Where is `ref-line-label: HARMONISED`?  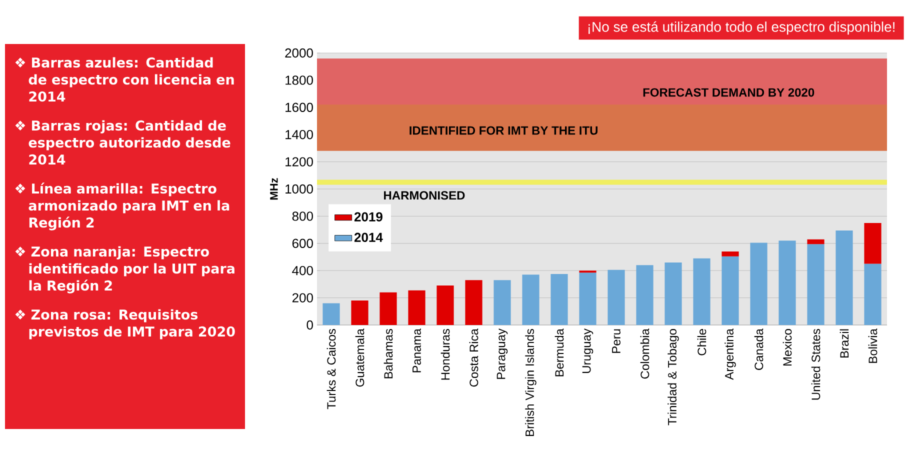
ref-line-label: HARMONISED is located at coordinates (424, 195).